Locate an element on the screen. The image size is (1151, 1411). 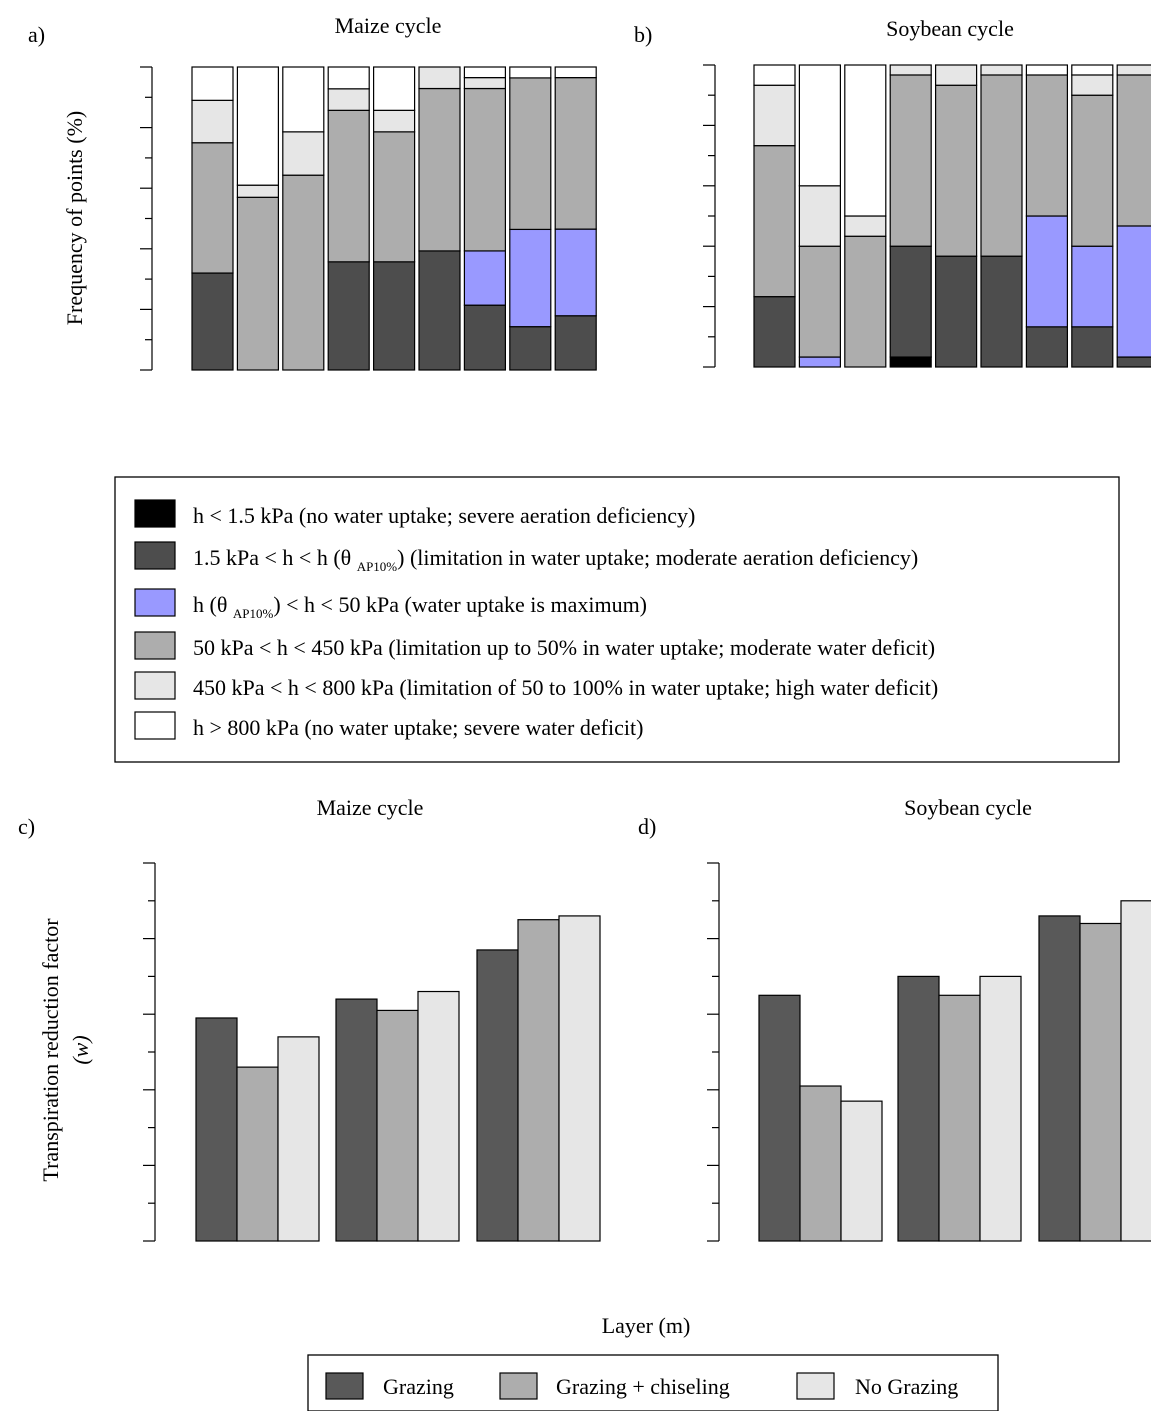
bar-segment-severe-aeration is located at coordinates (910, 362).